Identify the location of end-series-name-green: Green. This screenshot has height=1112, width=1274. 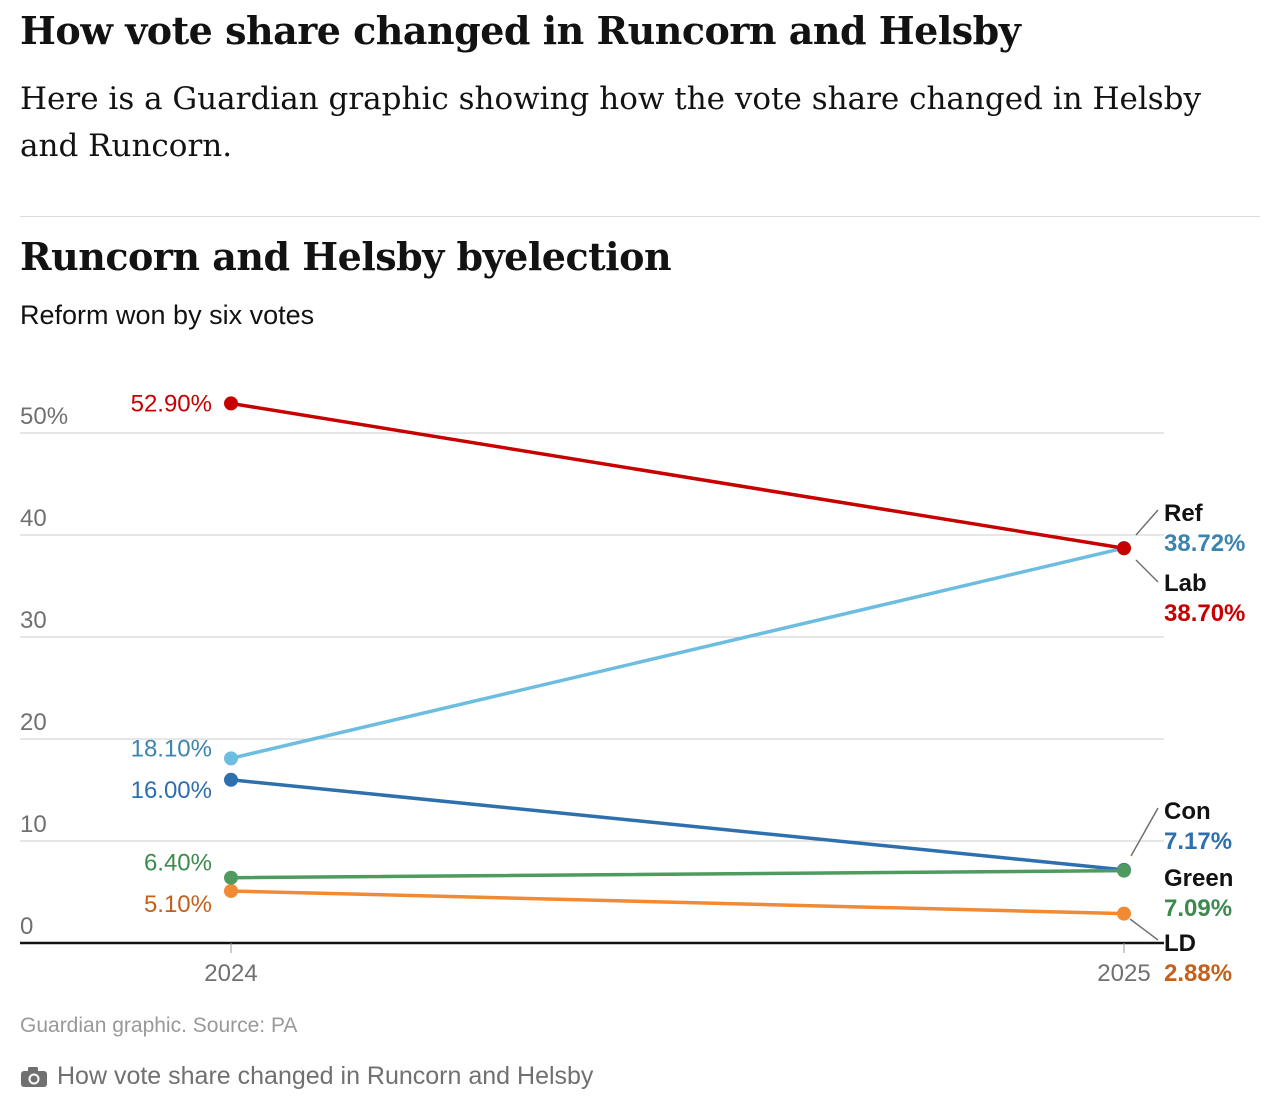
(1198, 878).